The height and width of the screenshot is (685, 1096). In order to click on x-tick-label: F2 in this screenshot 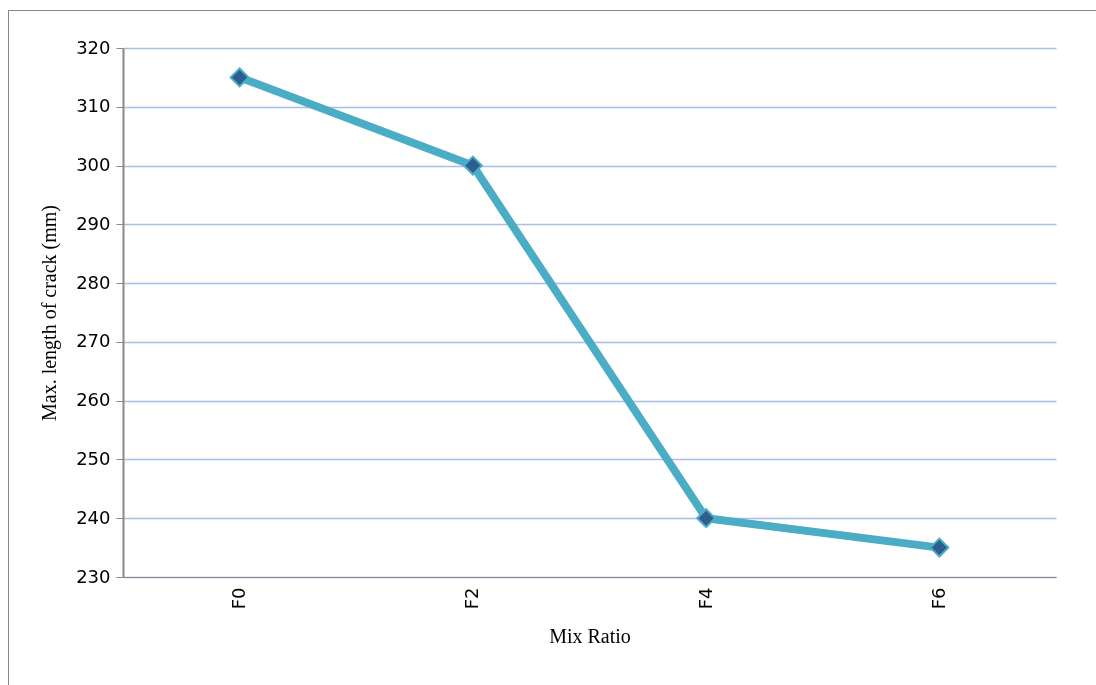, I will do `click(472, 598)`.